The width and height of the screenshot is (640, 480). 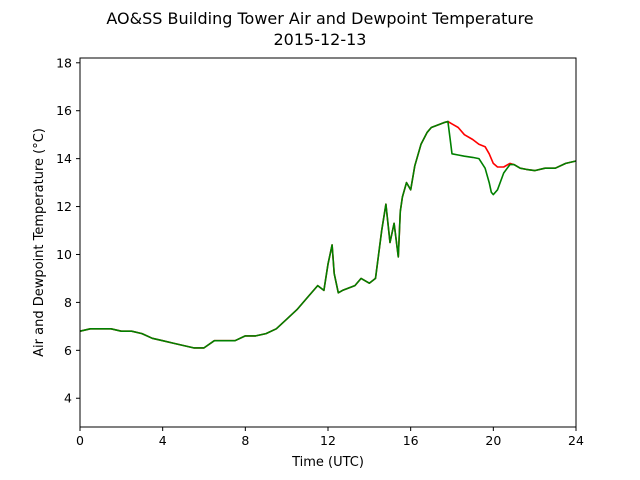 I want to click on x-tick-label: 12, so click(x=328, y=440).